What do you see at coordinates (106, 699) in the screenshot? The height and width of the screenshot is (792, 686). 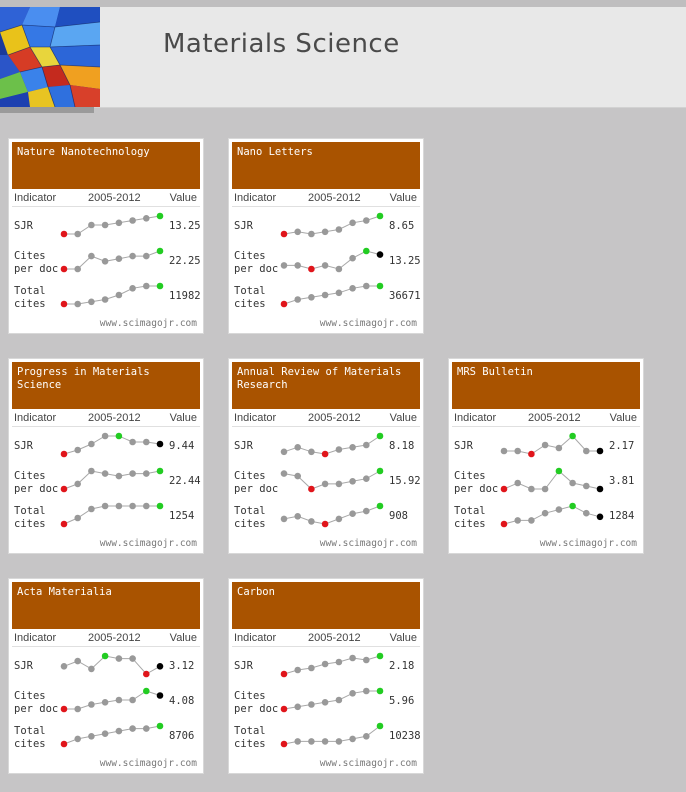 I see `cites-row: Cites per doc 4.08` at bounding box center [106, 699].